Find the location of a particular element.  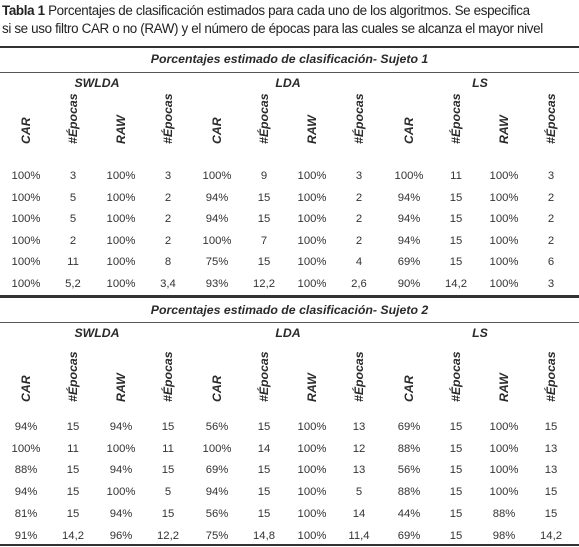

table-cell: 81% is located at coordinates (26, 513).